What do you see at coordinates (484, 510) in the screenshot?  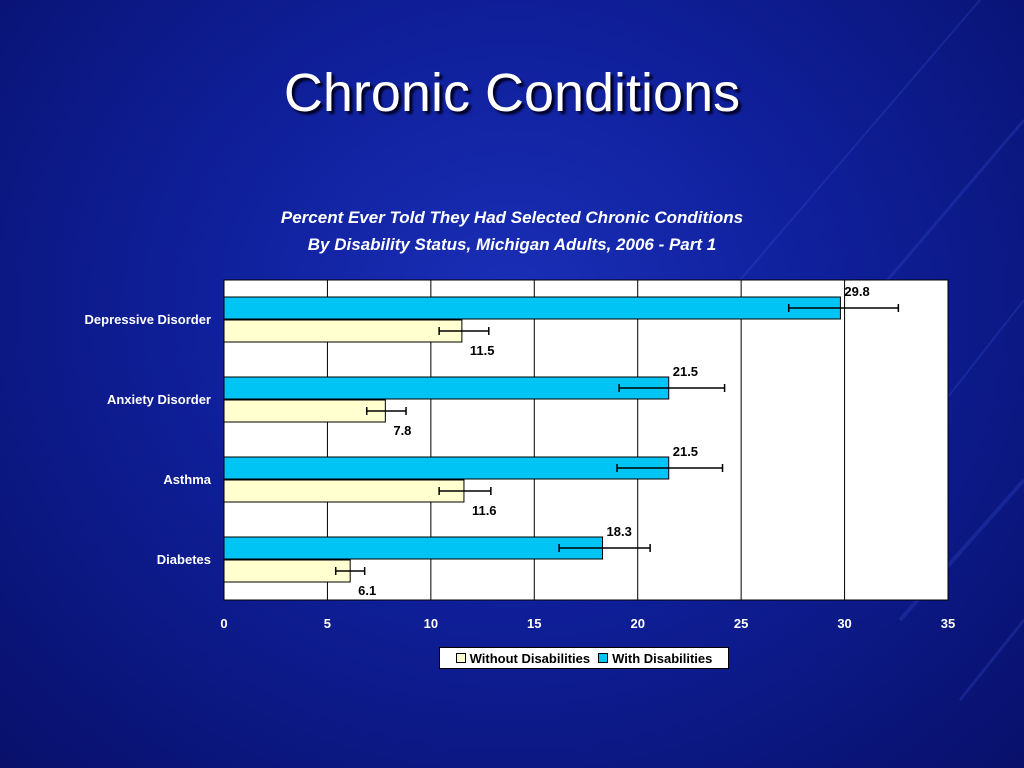 I see `data-label-without: 11.6` at bounding box center [484, 510].